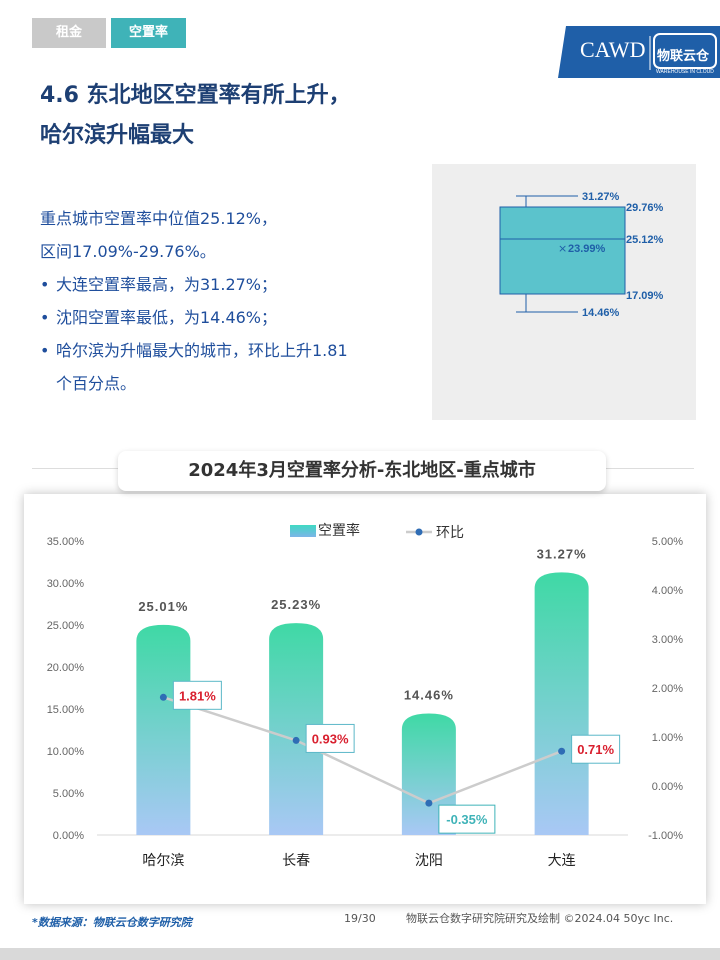 The width and height of the screenshot is (720, 960). What do you see at coordinates (163, 606) in the screenshot?
I see `bar-value-label: 25.01%` at bounding box center [163, 606].